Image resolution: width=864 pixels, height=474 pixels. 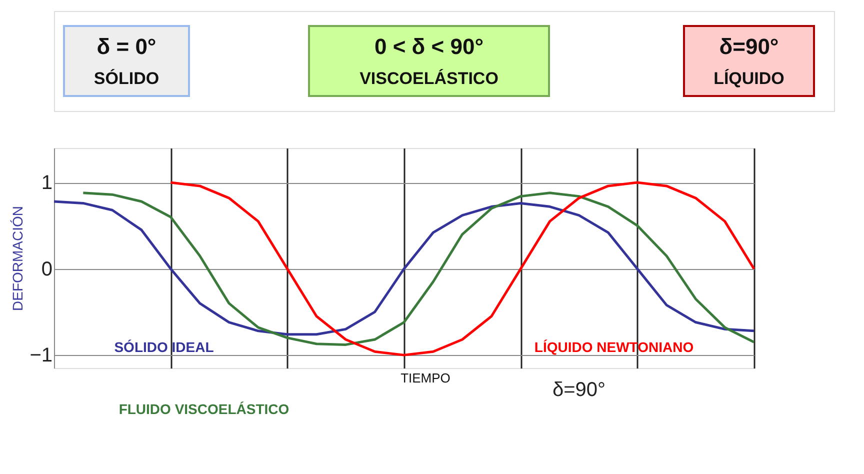 What do you see at coordinates (127, 78) in the screenshot?
I see `text: SÓLIDO` at bounding box center [127, 78].